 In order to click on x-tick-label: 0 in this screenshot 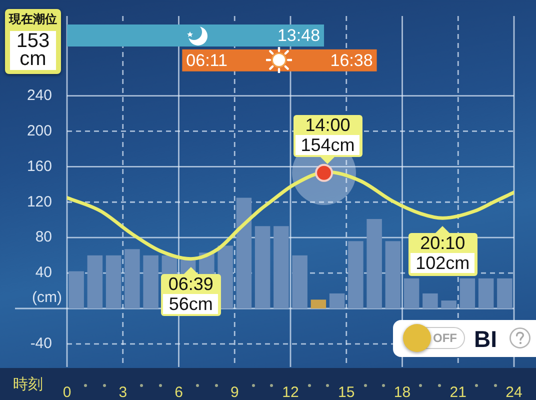, I will do `click(67, 392)`.